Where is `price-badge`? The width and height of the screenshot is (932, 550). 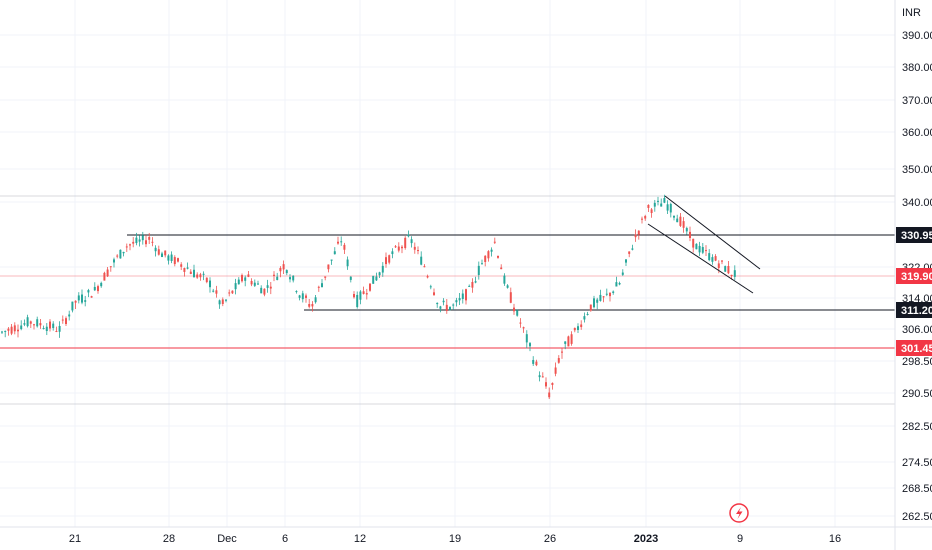
price-badge is located at coordinates (914, 276).